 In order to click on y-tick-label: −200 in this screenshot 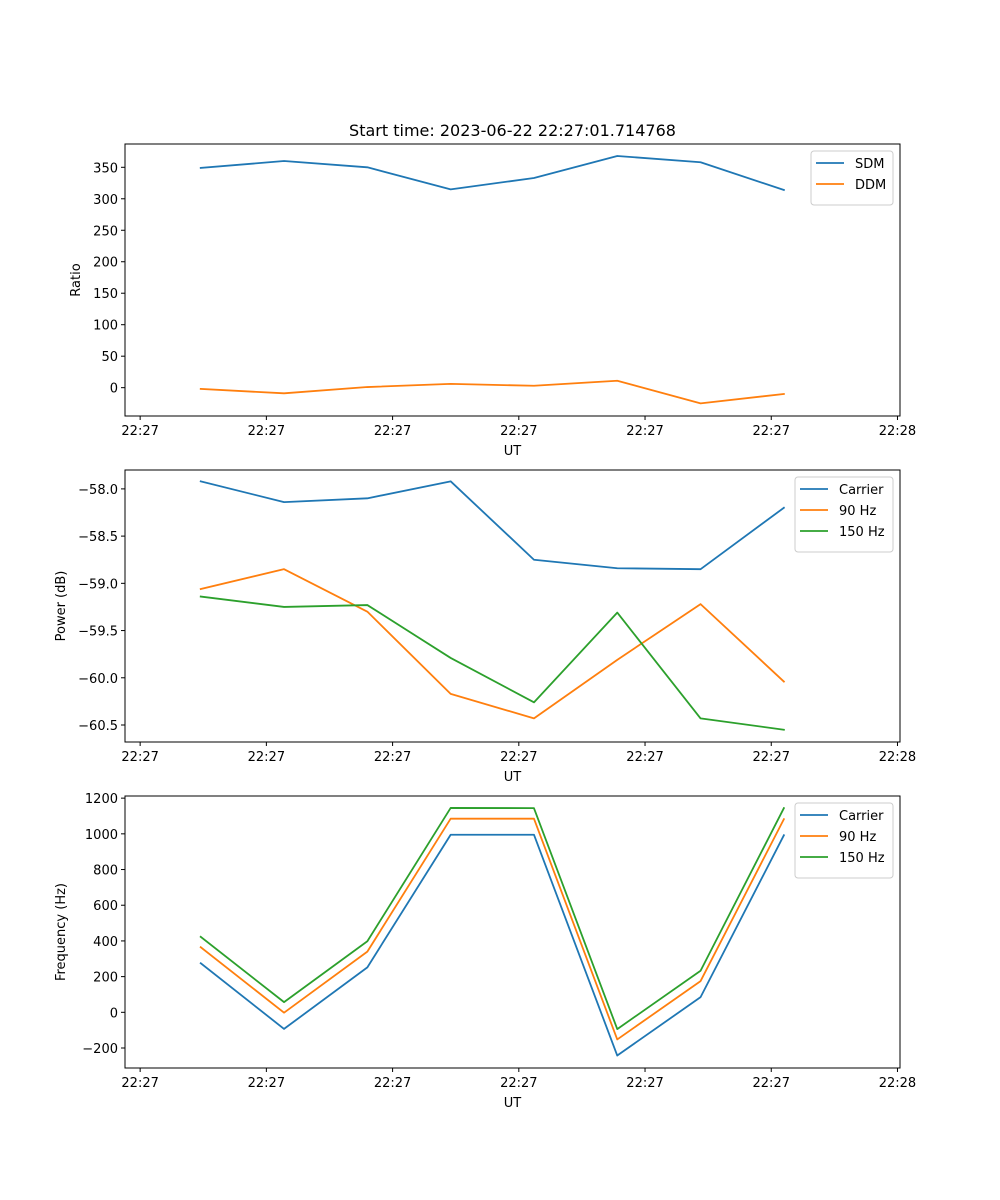, I will do `click(100, 1049)`.